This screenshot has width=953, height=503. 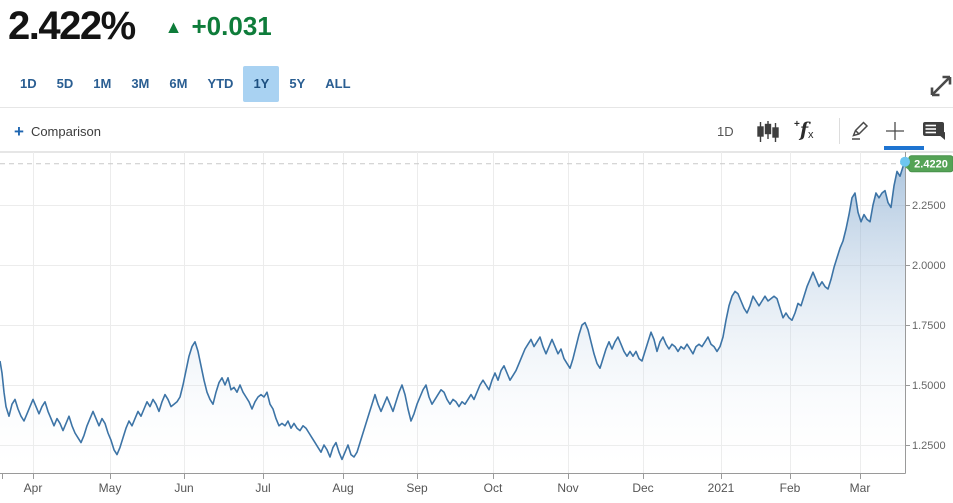 I want to click on comparison-label: Comparison, so click(x=66, y=131).